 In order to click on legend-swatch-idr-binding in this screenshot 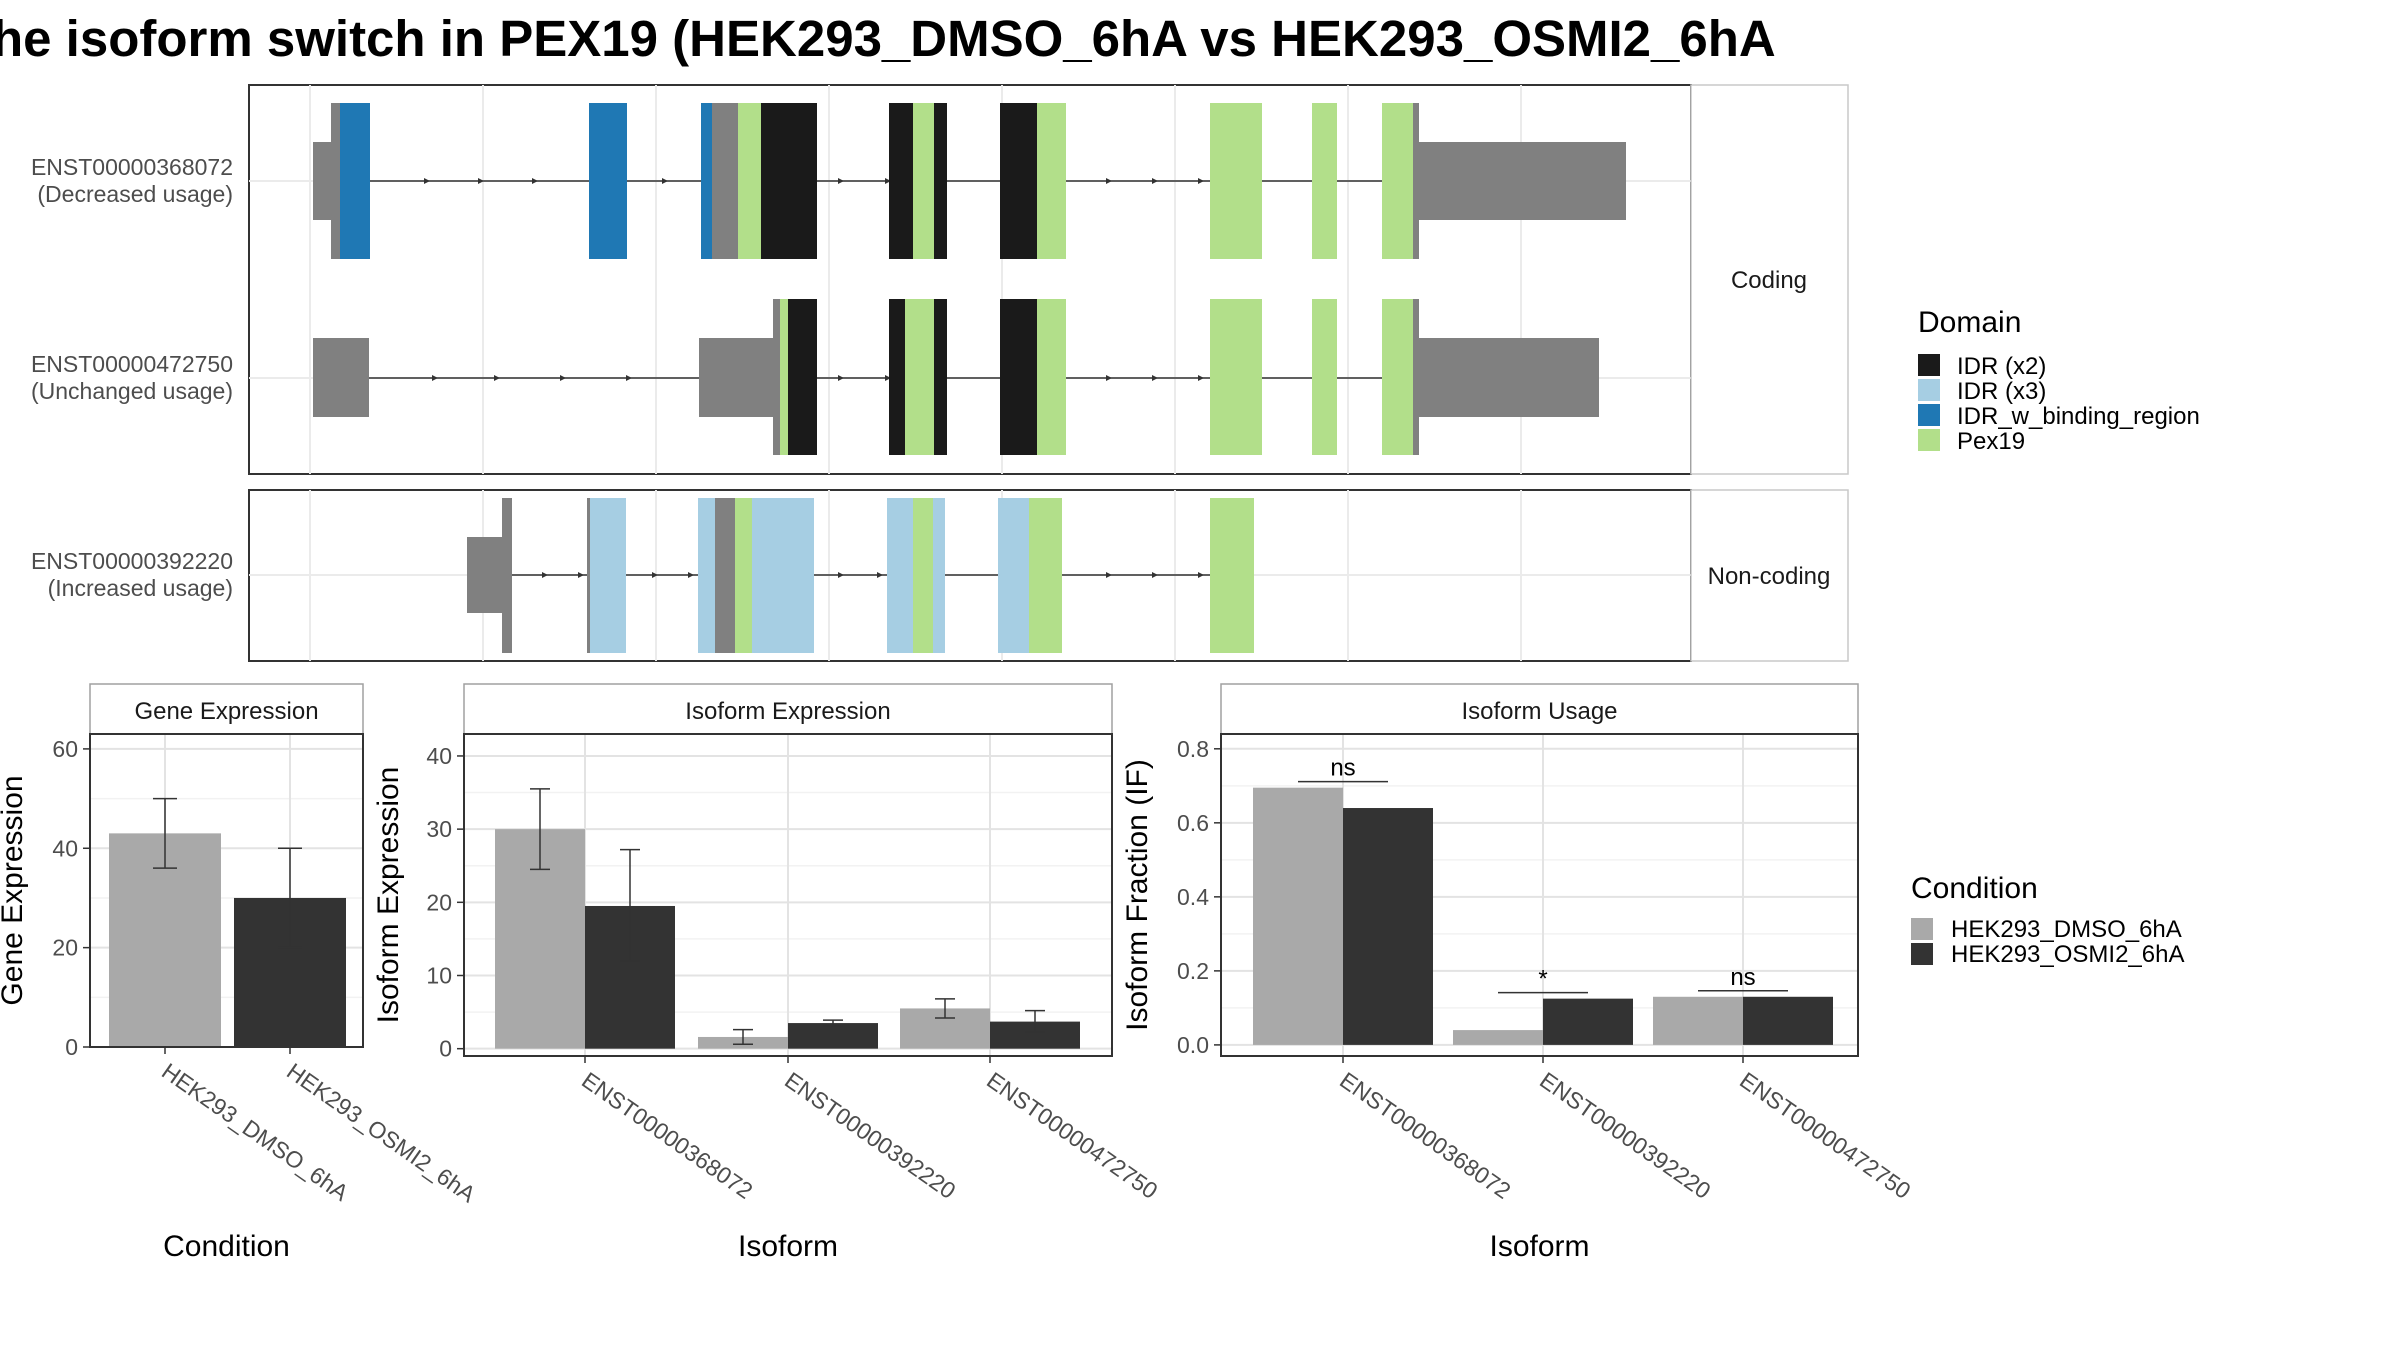, I will do `click(1929, 415)`.